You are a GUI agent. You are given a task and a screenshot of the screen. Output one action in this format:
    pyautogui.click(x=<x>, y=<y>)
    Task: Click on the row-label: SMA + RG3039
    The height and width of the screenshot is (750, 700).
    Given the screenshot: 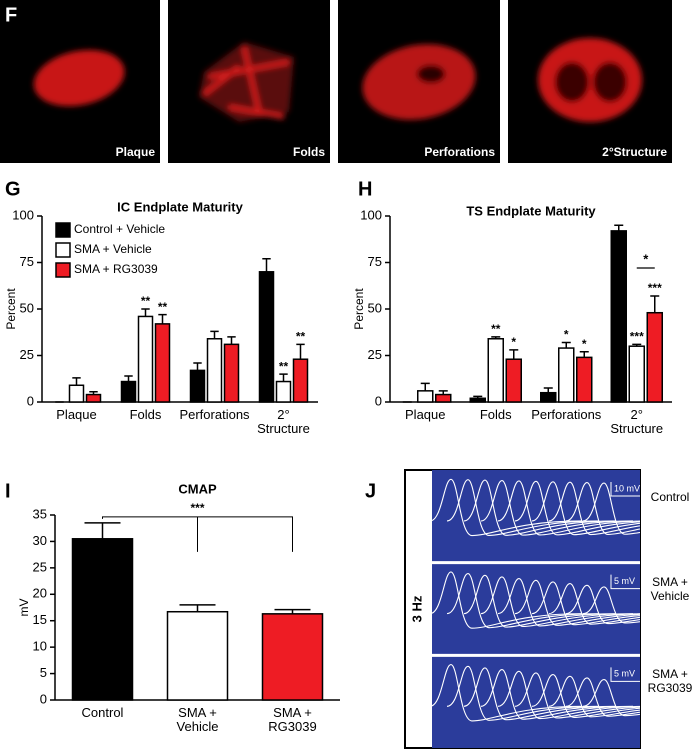 What is the action you would take?
    pyautogui.click(x=670, y=681)
    